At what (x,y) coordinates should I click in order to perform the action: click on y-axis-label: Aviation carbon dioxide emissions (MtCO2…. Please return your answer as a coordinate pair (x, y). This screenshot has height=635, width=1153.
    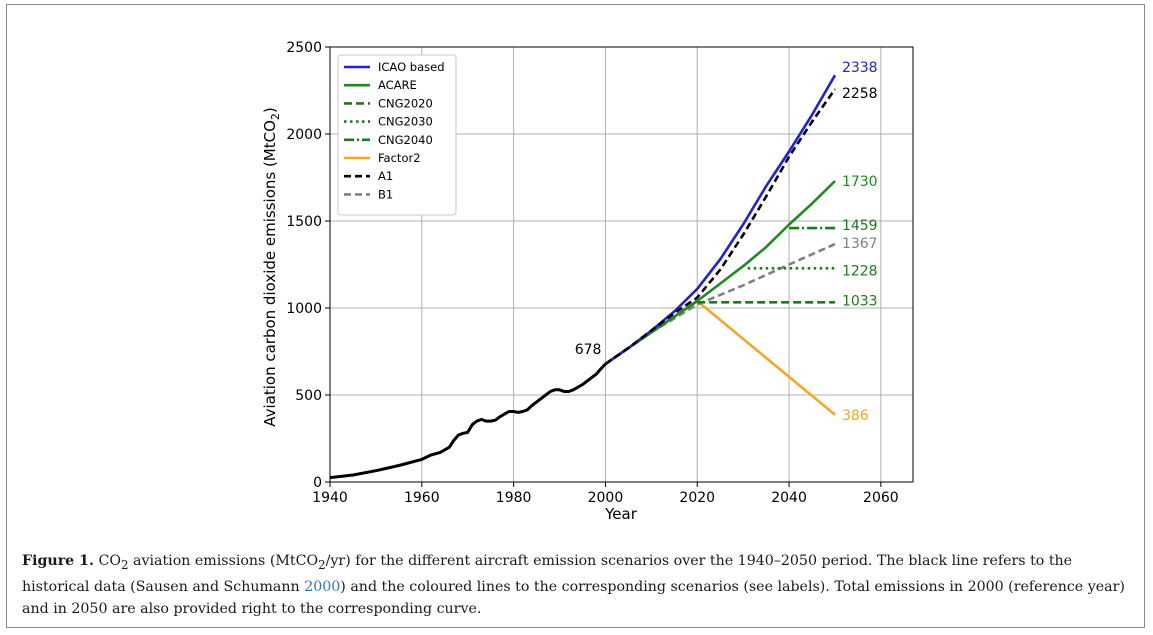
    Looking at the image, I should click on (271, 267).